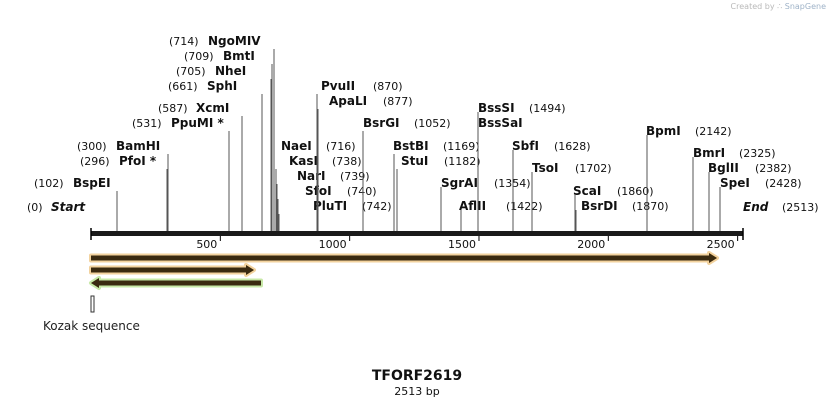 The image size is (834, 407). Describe the element at coordinates (500, 123) in the screenshot. I see `site-name: BssSaI` at that location.